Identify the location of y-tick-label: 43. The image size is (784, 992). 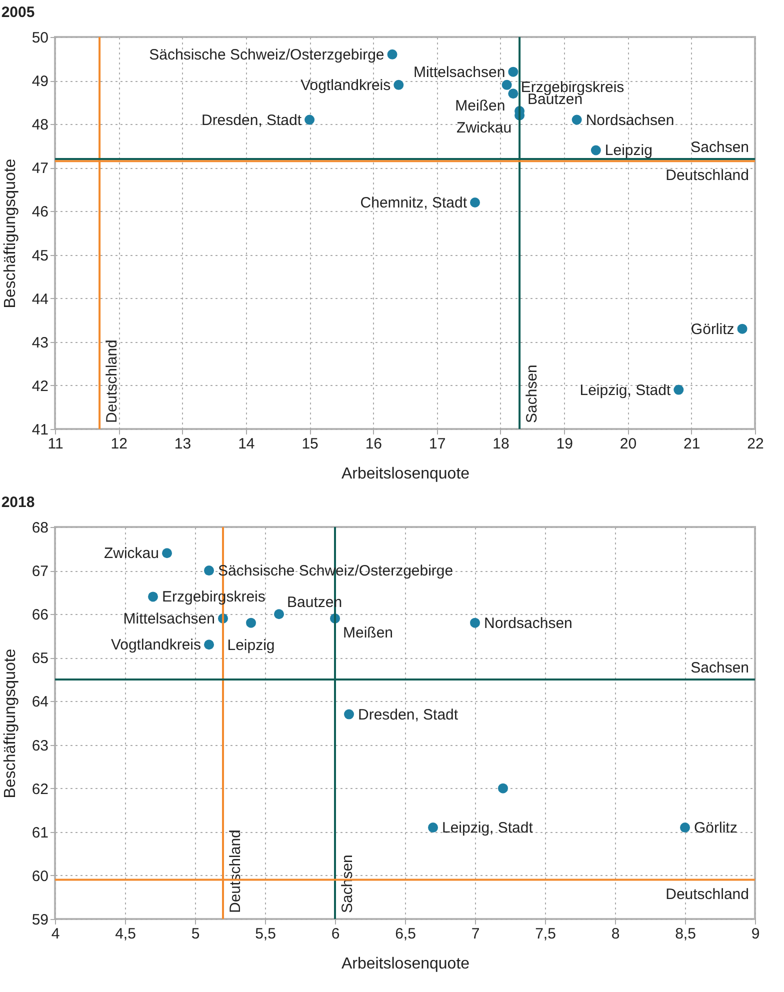
(40, 343).